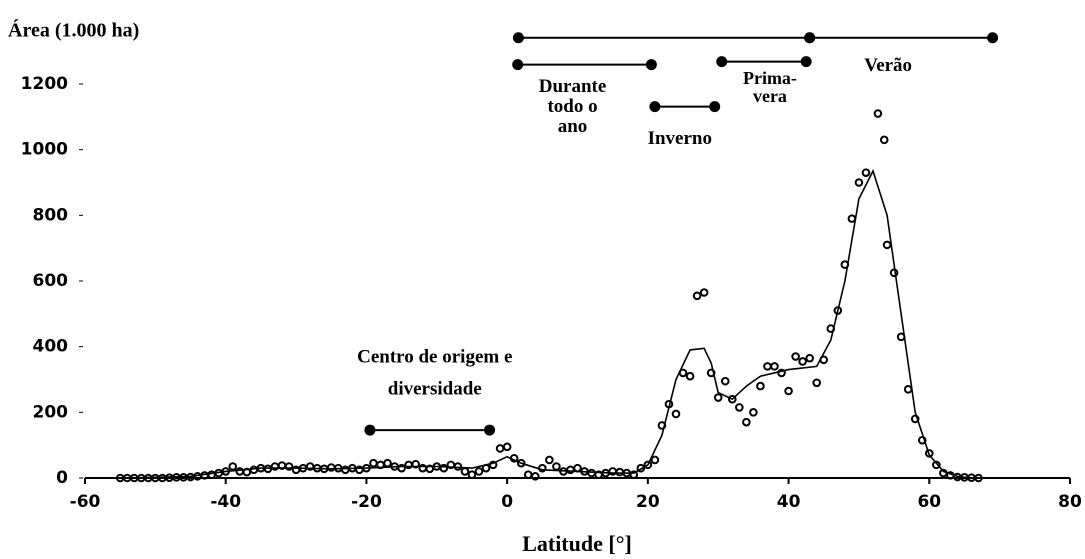 Image resolution: width=1085 pixels, height=559 pixels. Describe the element at coordinates (51, 347) in the screenshot. I see `y-tick-label: 400` at that location.